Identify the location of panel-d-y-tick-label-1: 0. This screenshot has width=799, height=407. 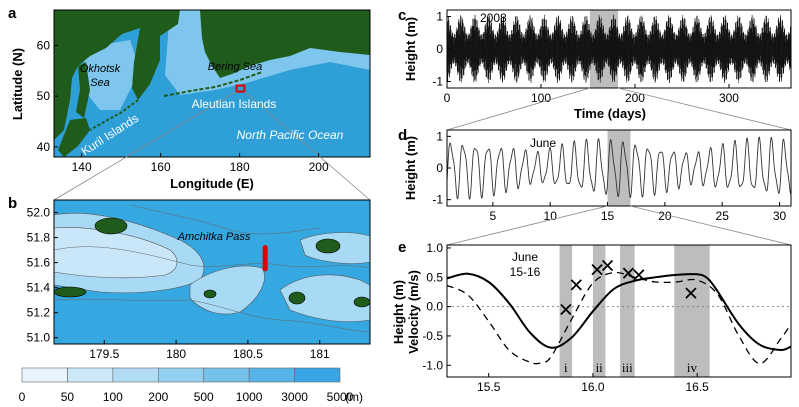
(439, 168).